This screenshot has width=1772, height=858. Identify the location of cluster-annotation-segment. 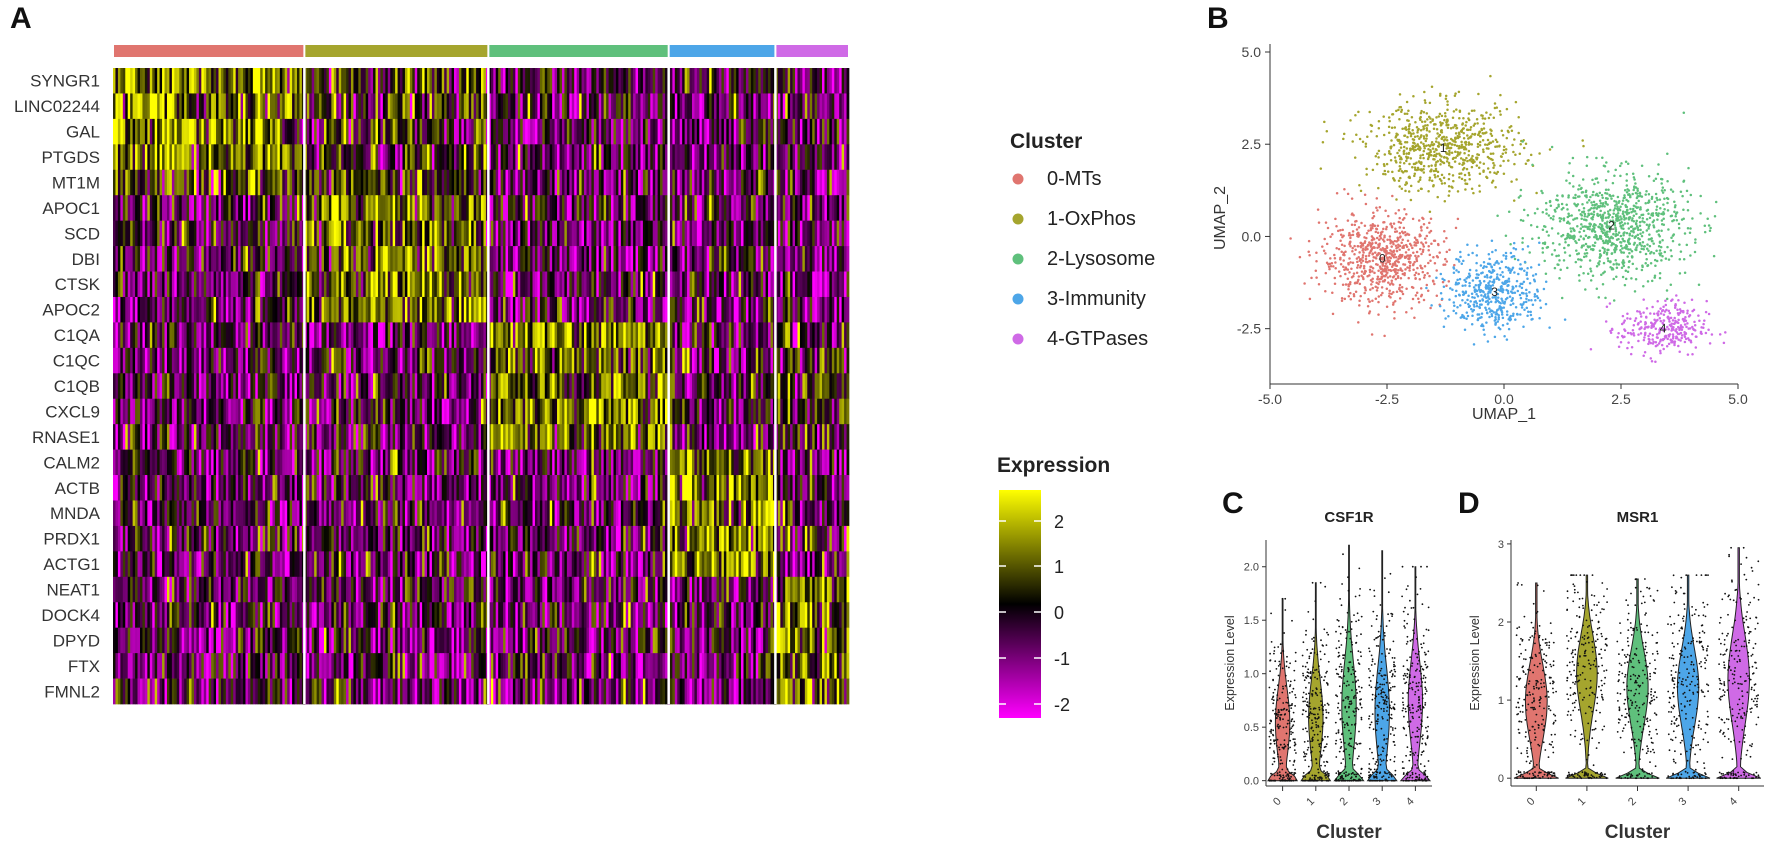
(209, 51).